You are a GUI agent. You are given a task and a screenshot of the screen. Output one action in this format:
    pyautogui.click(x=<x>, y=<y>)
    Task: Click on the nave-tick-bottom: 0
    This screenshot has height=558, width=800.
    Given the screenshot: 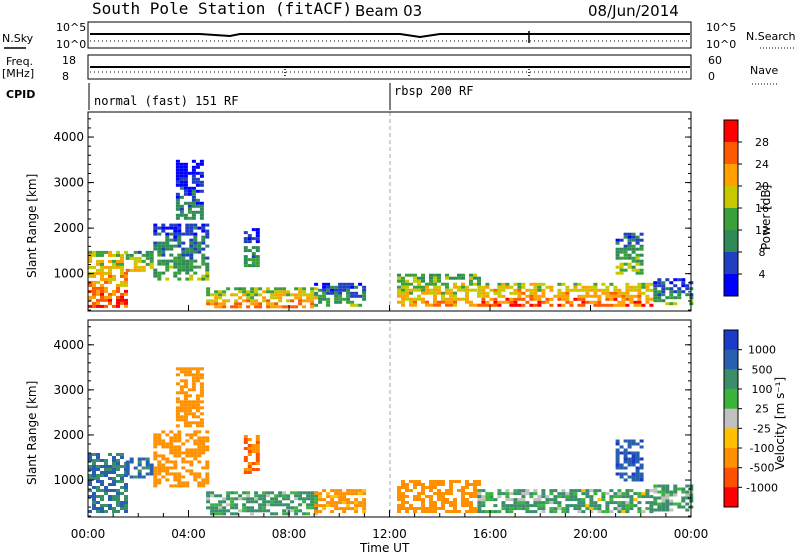 What is the action you would take?
    pyautogui.click(x=711, y=76)
    